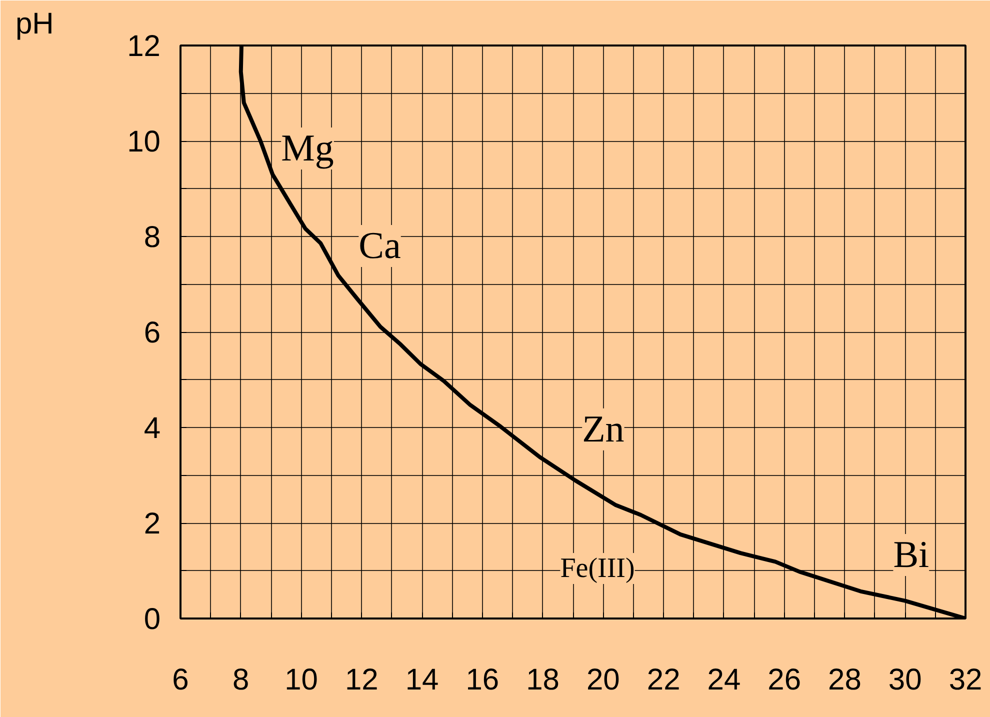  What do you see at coordinates (152, 524) in the screenshot?
I see `y-tick-label: 2` at bounding box center [152, 524].